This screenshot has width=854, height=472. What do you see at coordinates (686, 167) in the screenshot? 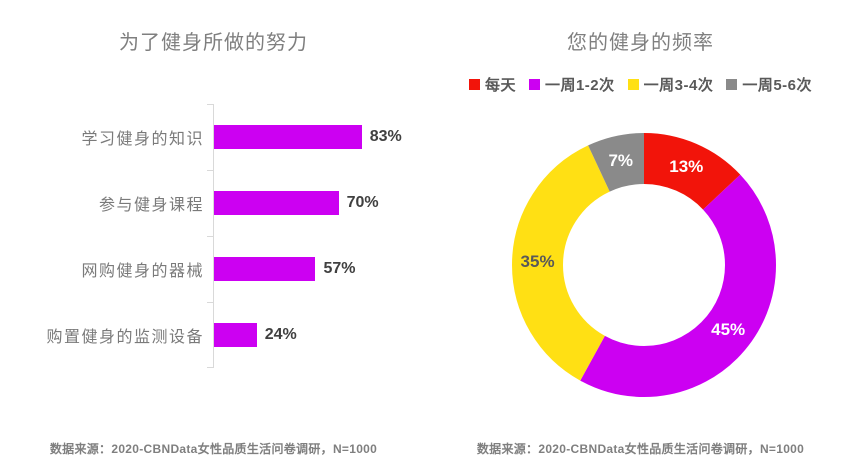
I see `donut-value-label: 13%` at bounding box center [686, 167].